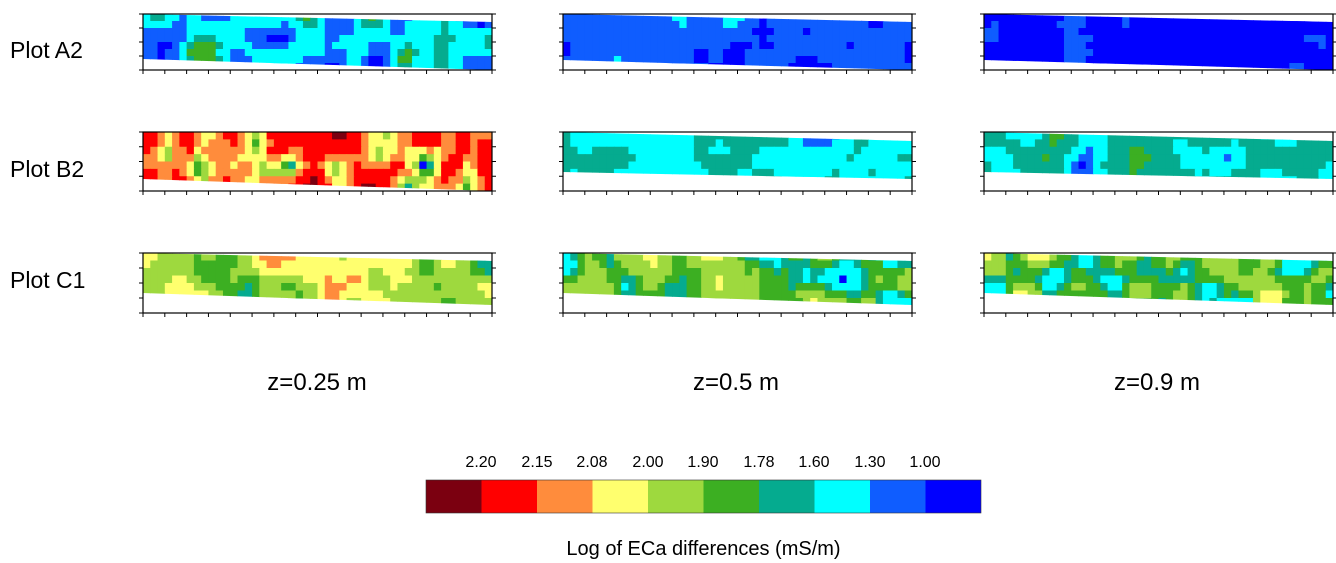 This screenshot has height=563, width=1336. What do you see at coordinates (898, 496) in the screenshot?
I see `colorbar-bin` at bounding box center [898, 496].